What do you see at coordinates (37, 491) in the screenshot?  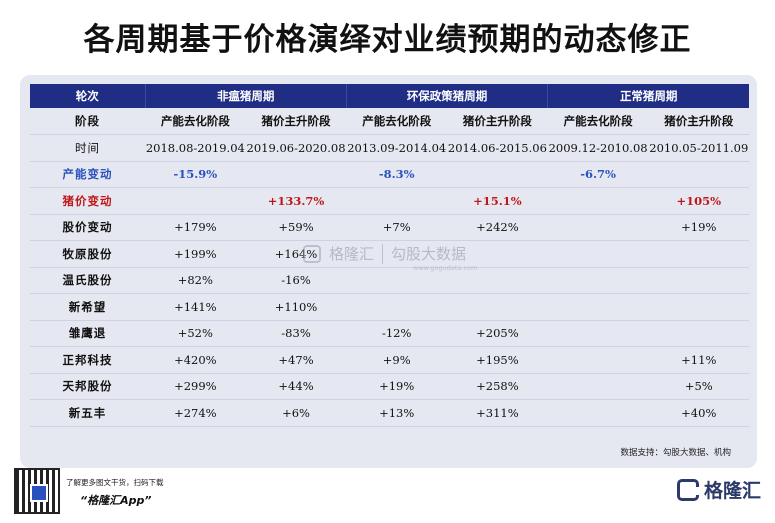 I see `qr-code-icon` at bounding box center [37, 491].